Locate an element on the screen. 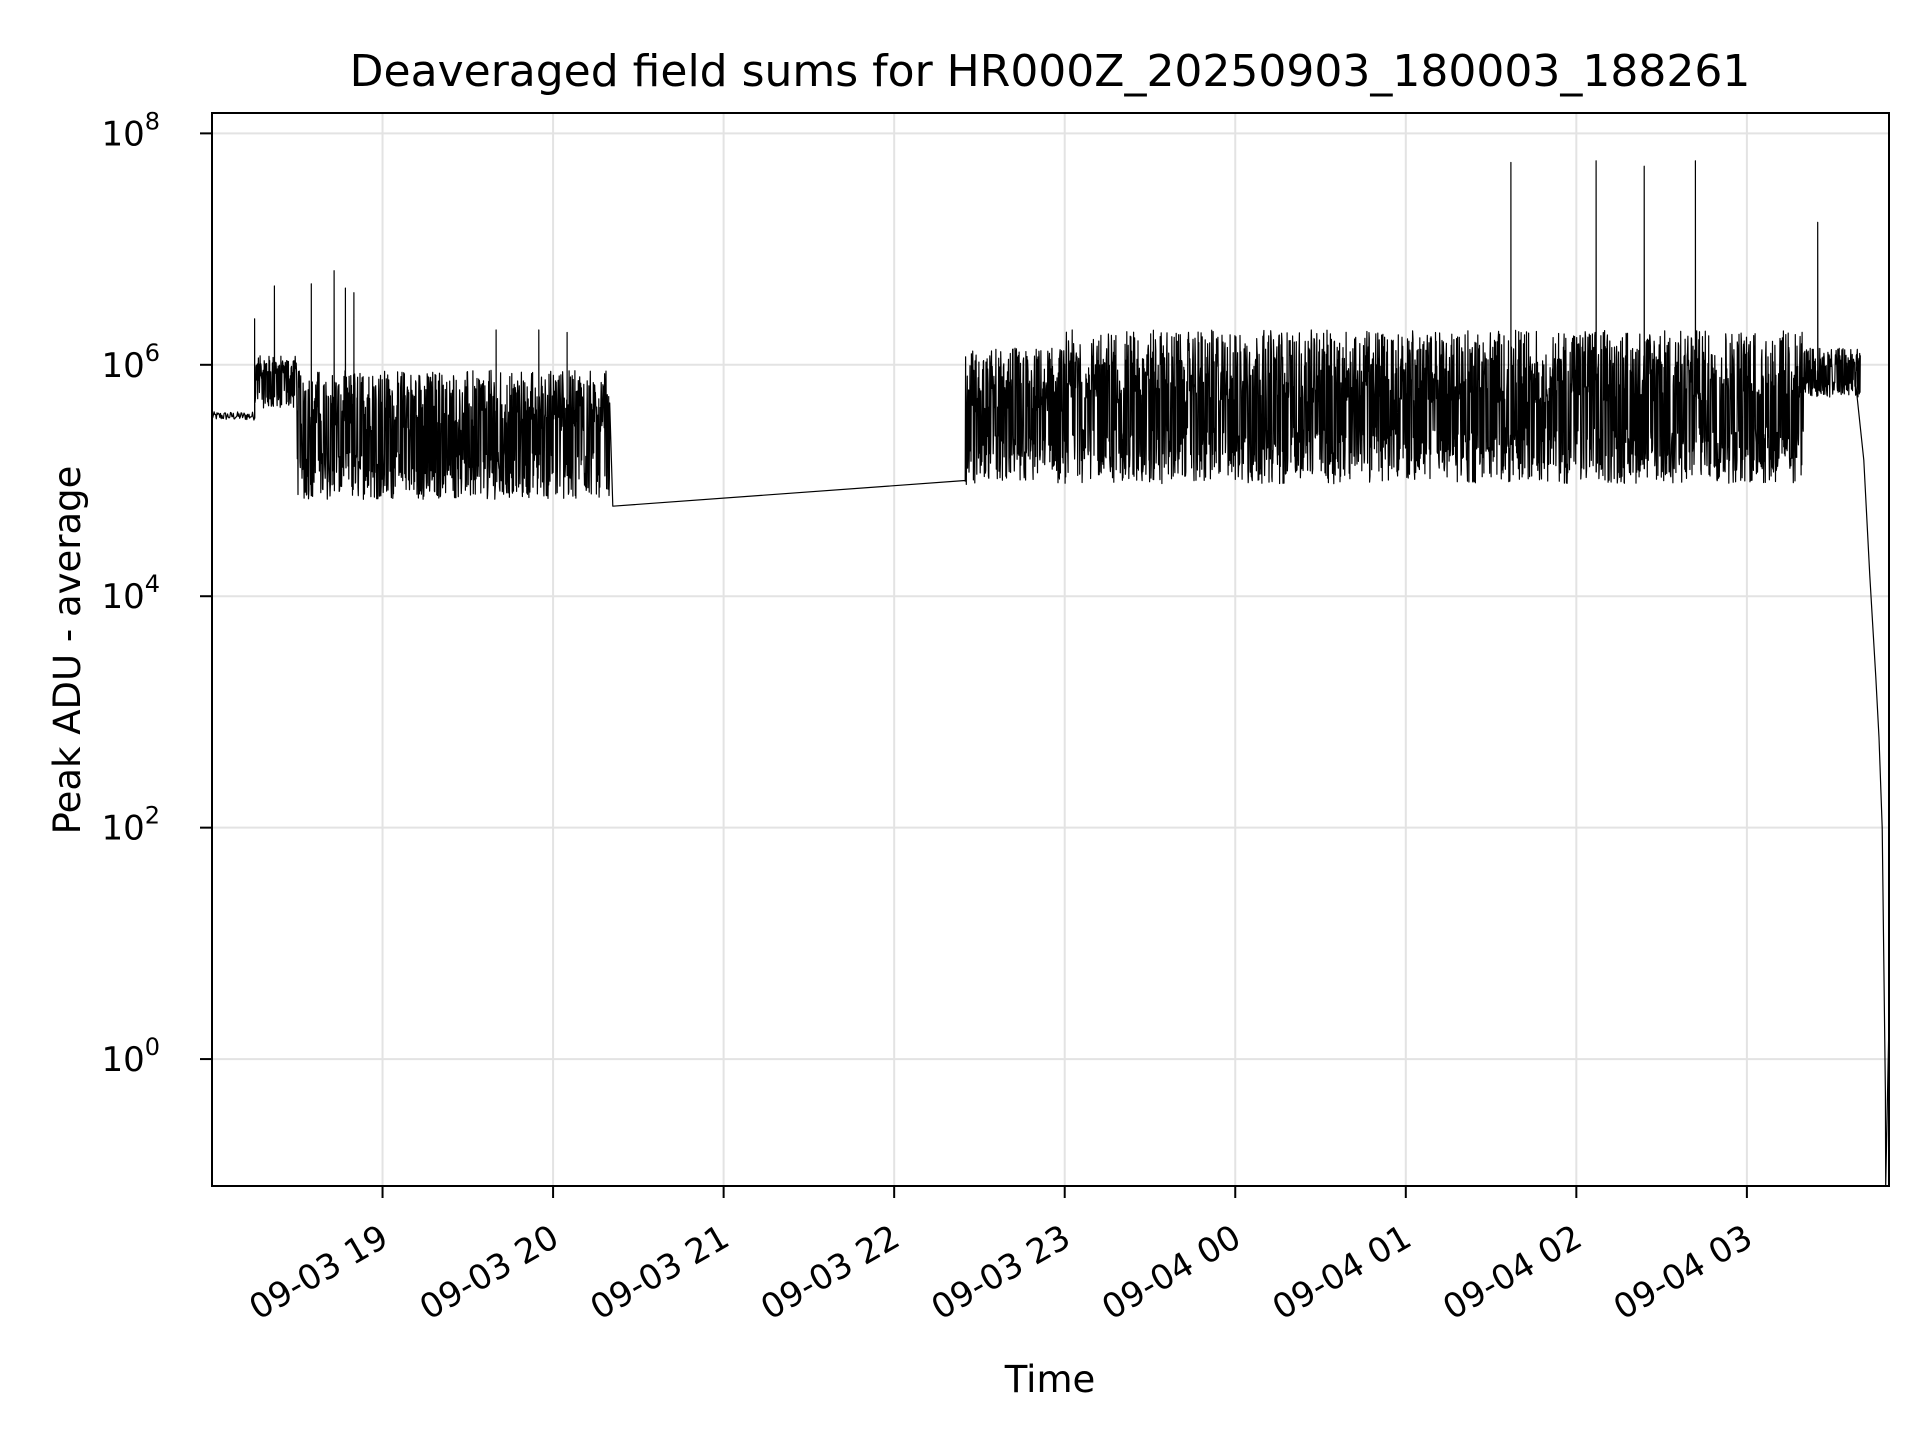 The height and width of the screenshot is (1440, 1920). y-tick-label: 10⁸ is located at coordinates (130, 130).